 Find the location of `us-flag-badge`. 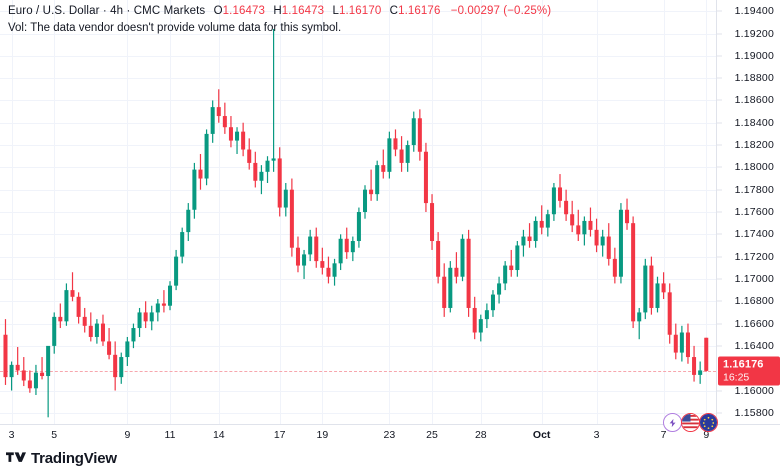

us-flag-badge is located at coordinates (690, 422).